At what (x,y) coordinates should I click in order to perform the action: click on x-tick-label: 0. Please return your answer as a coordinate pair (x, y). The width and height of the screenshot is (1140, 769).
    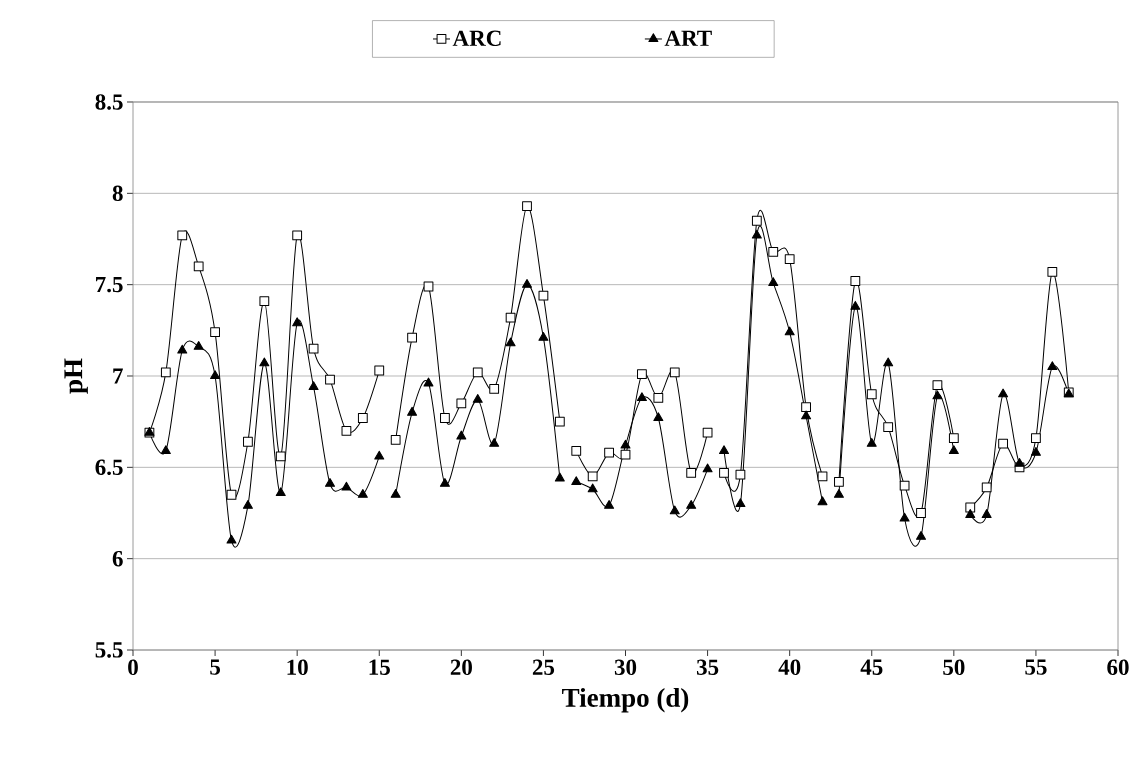
    Looking at the image, I should click on (133, 667).